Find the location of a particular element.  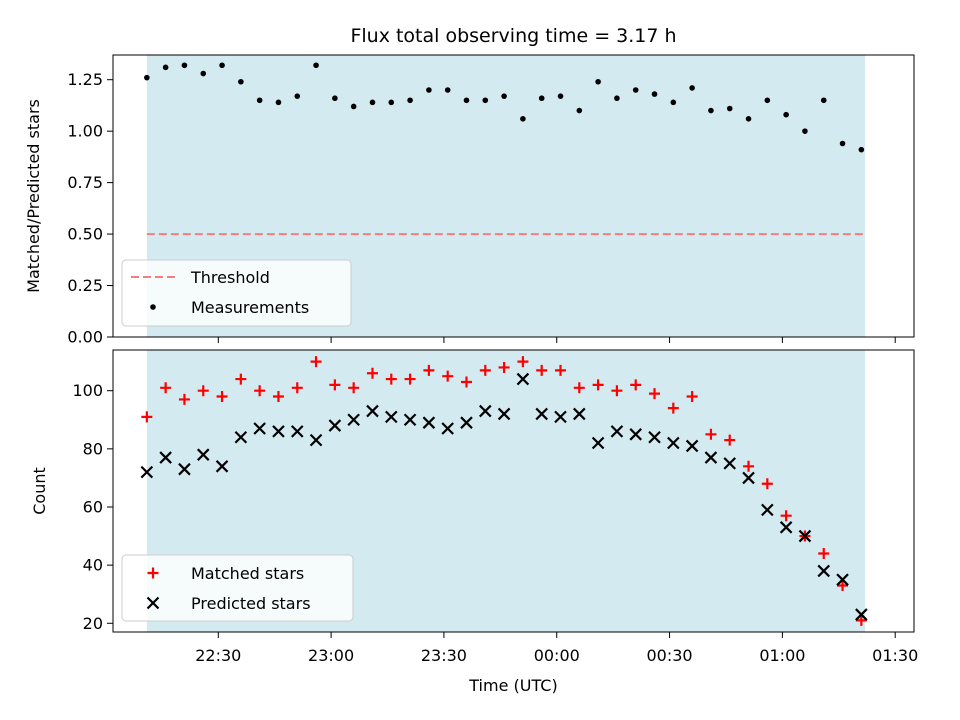

top-y-tick-label: 0.25 is located at coordinates (85, 285).